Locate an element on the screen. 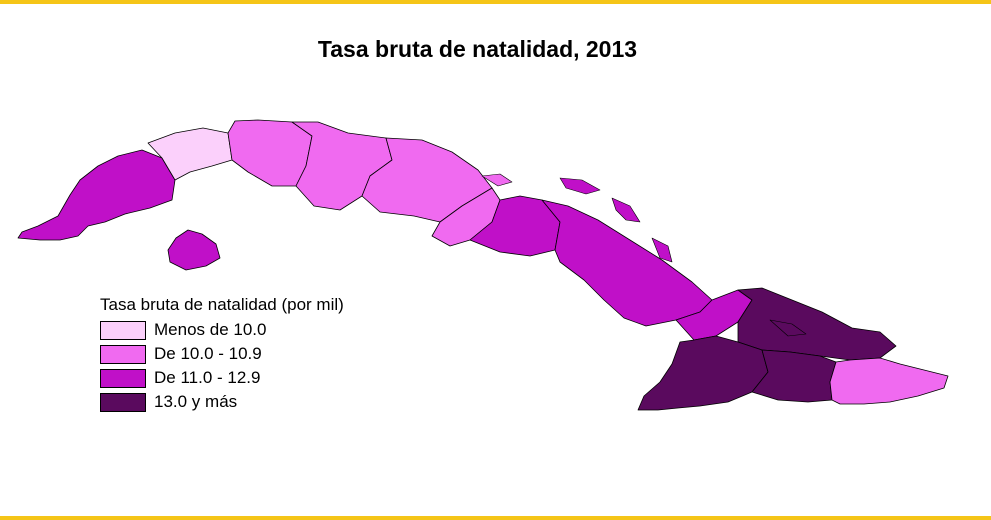 Image resolution: width=991 pixels, height=520 pixels. map-title: Tasa bruta de natalidad, 2013 is located at coordinates (477, 49).